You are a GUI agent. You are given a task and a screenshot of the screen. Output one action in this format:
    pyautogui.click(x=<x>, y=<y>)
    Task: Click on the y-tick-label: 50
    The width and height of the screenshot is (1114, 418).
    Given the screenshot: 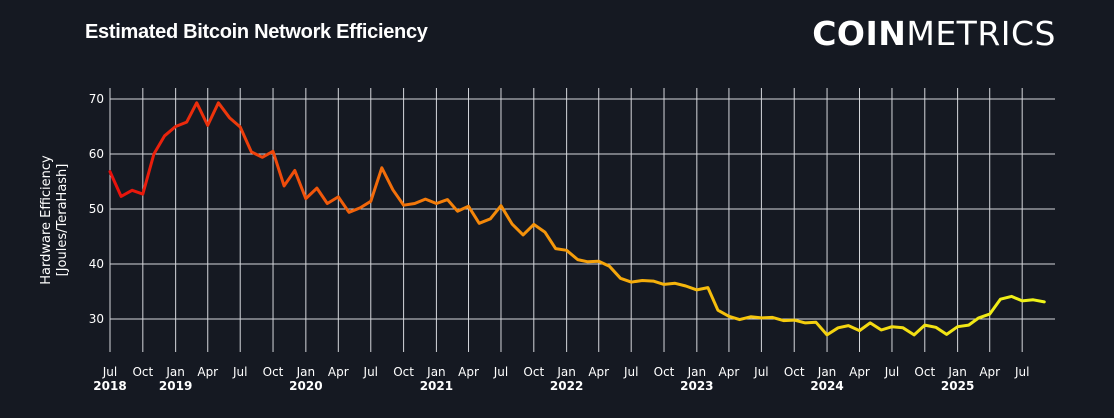 What is the action you would take?
    pyautogui.click(x=96, y=209)
    